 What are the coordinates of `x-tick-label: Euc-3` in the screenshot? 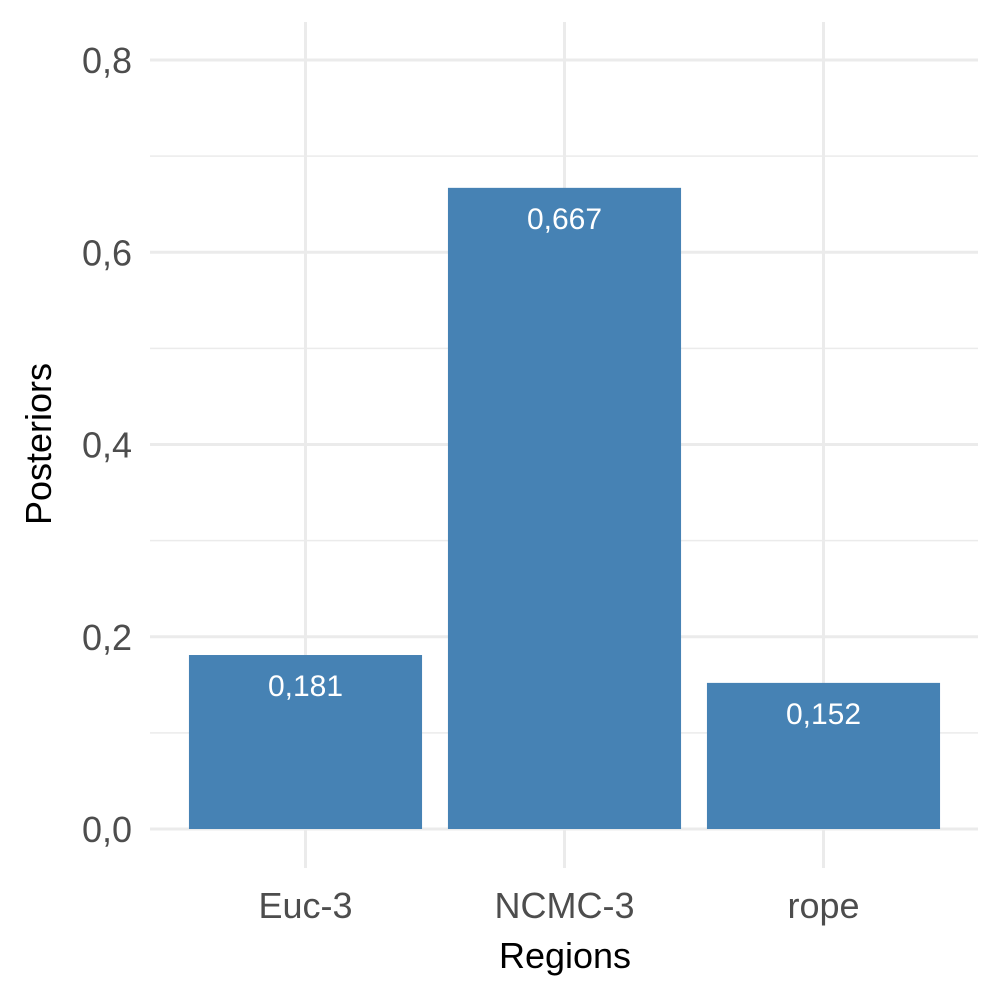 It's located at (305, 905).